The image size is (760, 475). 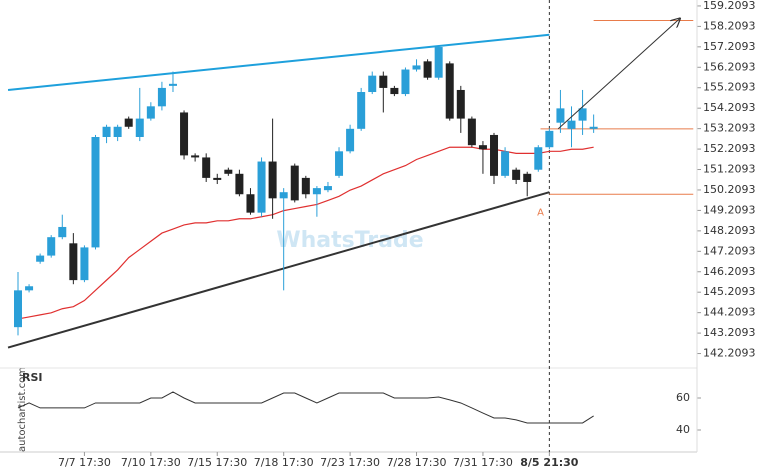 What do you see at coordinates (729, 6) in the screenshot?
I see `y-tick-label: 159.2093` at bounding box center [729, 6].